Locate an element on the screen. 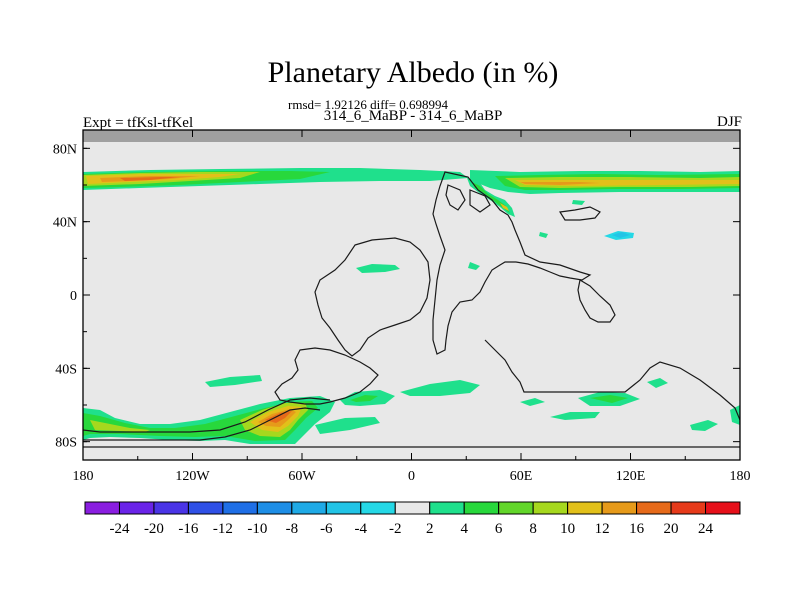 The width and height of the screenshot is (800, 600). x-tick-label: 120E is located at coordinates (631, 476).